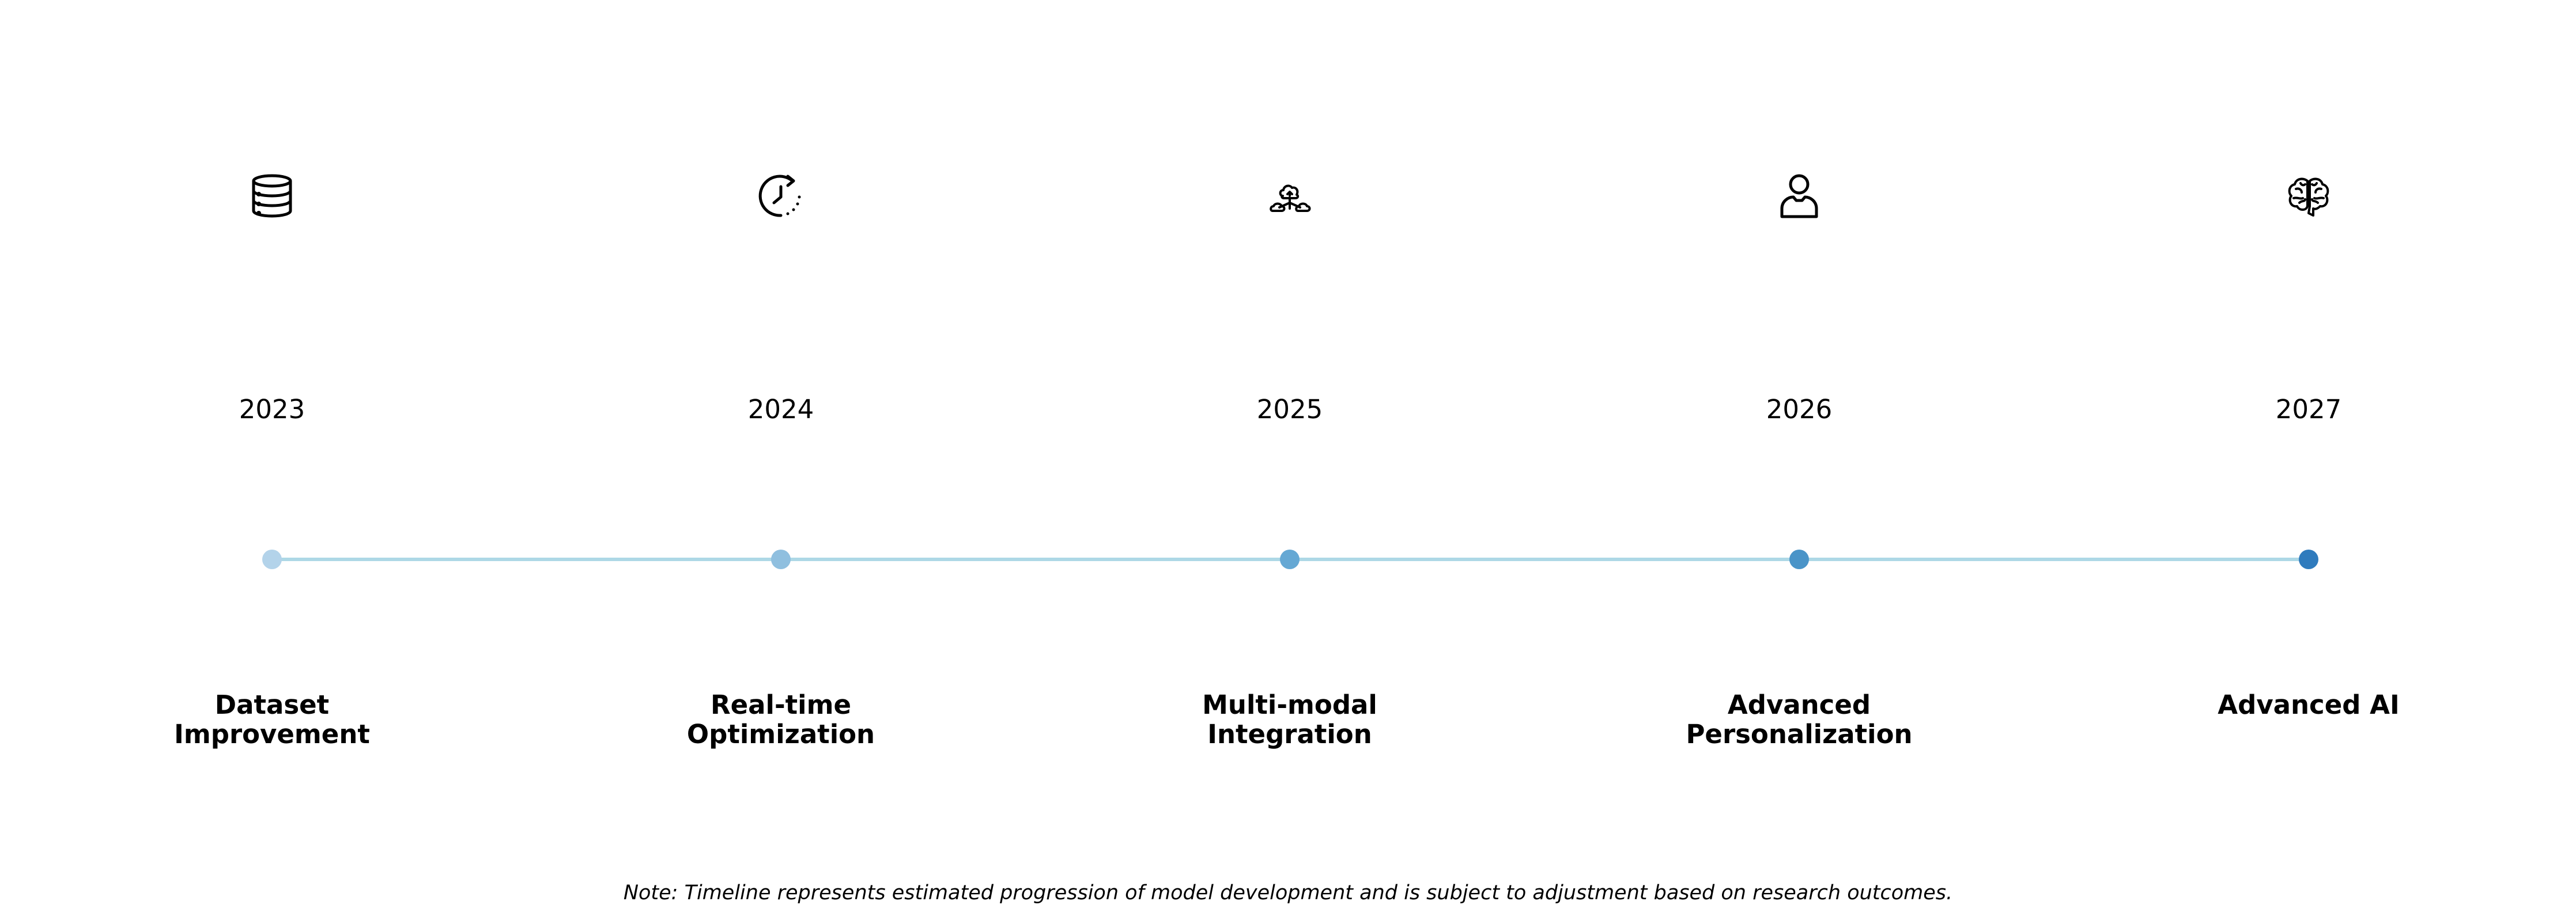 Image resolution: width=2576 pixels, height=920 pixels. I want to click on timeline-dot-2026, so click(1799, 559).